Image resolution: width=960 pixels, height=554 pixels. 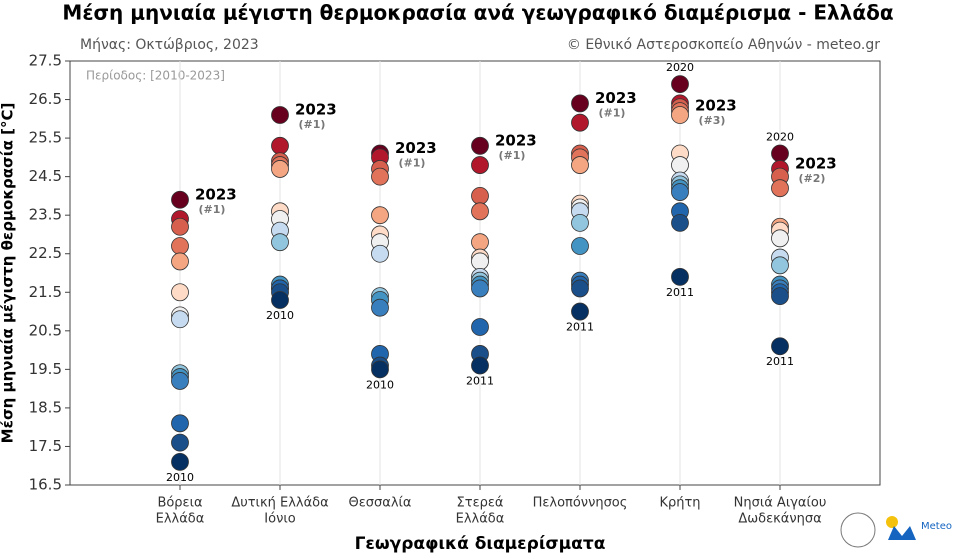 What do you see at coordinates (892, 522) in the screenshot?
I see `logo-sun` at bounding box center [892, 522].